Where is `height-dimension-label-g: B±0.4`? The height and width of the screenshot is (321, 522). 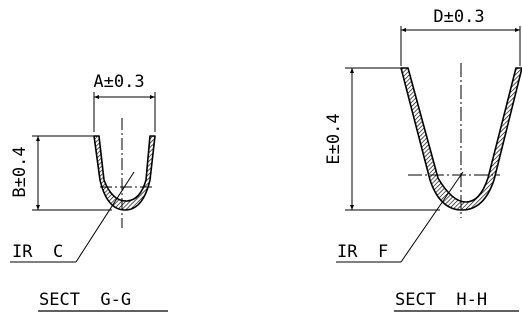
height-dimension-label-g: B±0.4 is located at coordinates (20, 171).